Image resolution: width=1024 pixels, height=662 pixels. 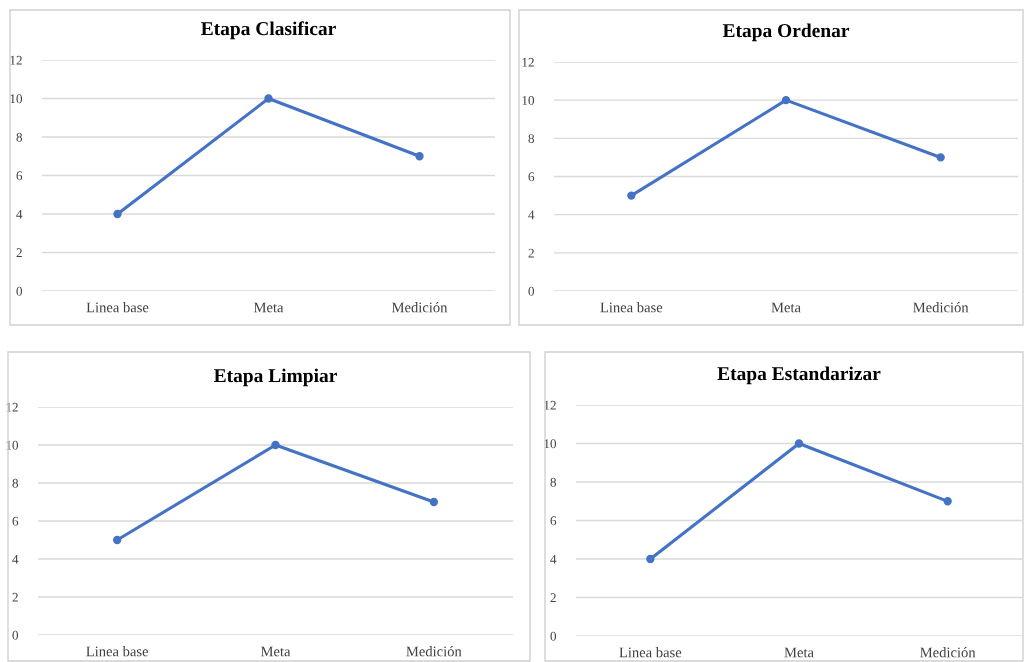 What do you see at coordinates (799, 375) in the screenshot?
I see `chart-title: Etapa Estandarizar` at bounding box center [799, 375].